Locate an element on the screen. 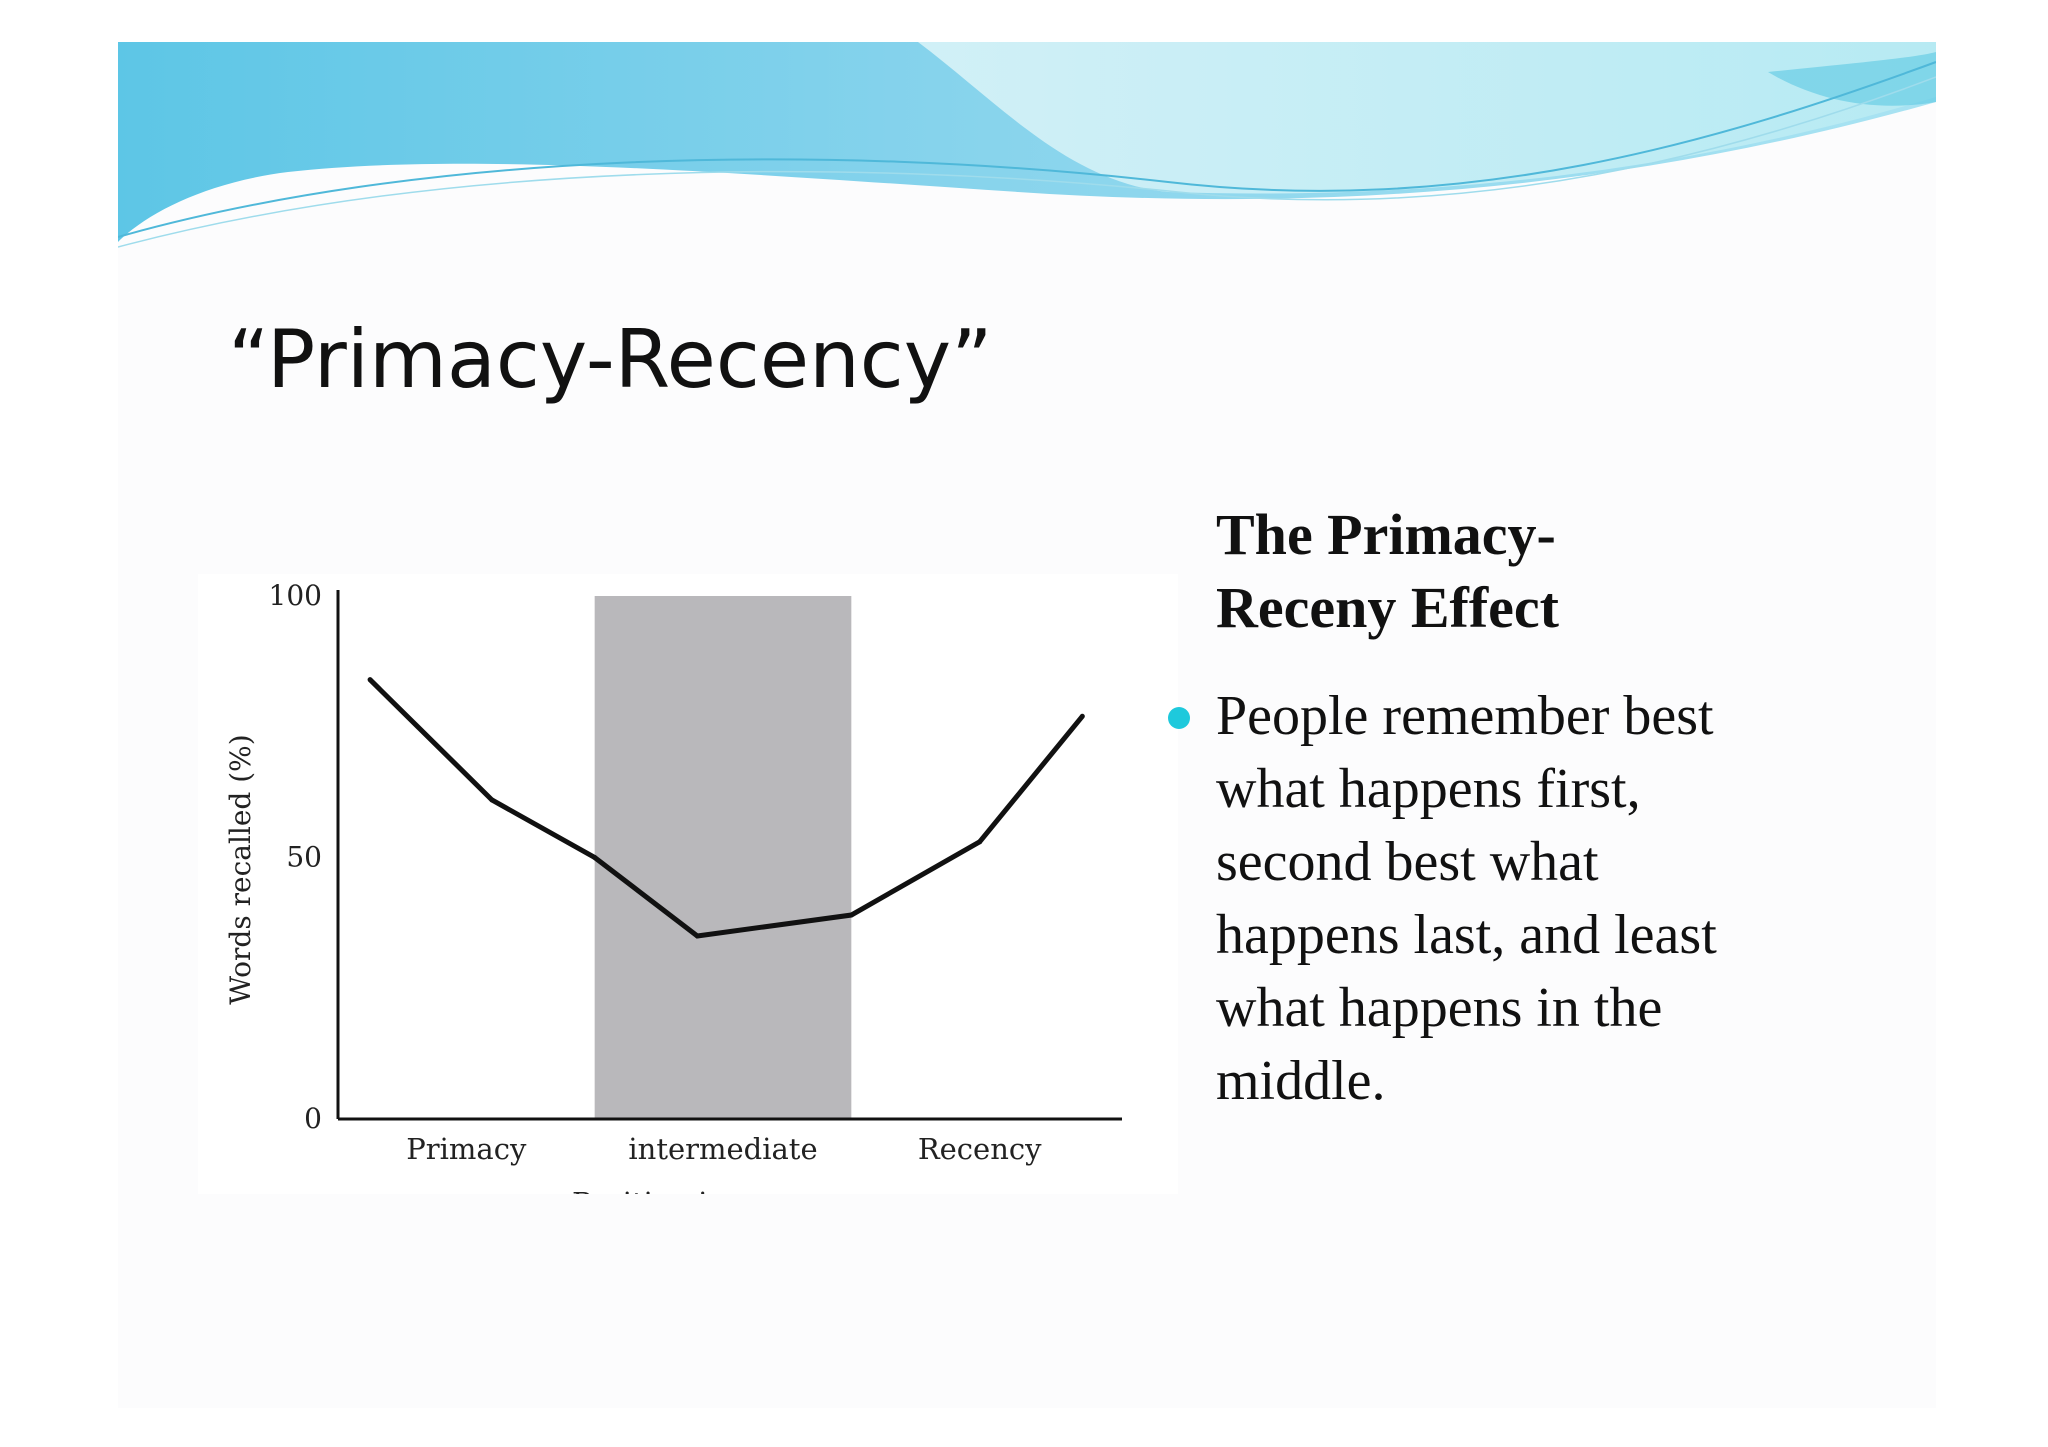 The width and height of the screenshot is (2048, 1447). x-category-label-intermediate: intermediate is located at coordinates (722, 1149).